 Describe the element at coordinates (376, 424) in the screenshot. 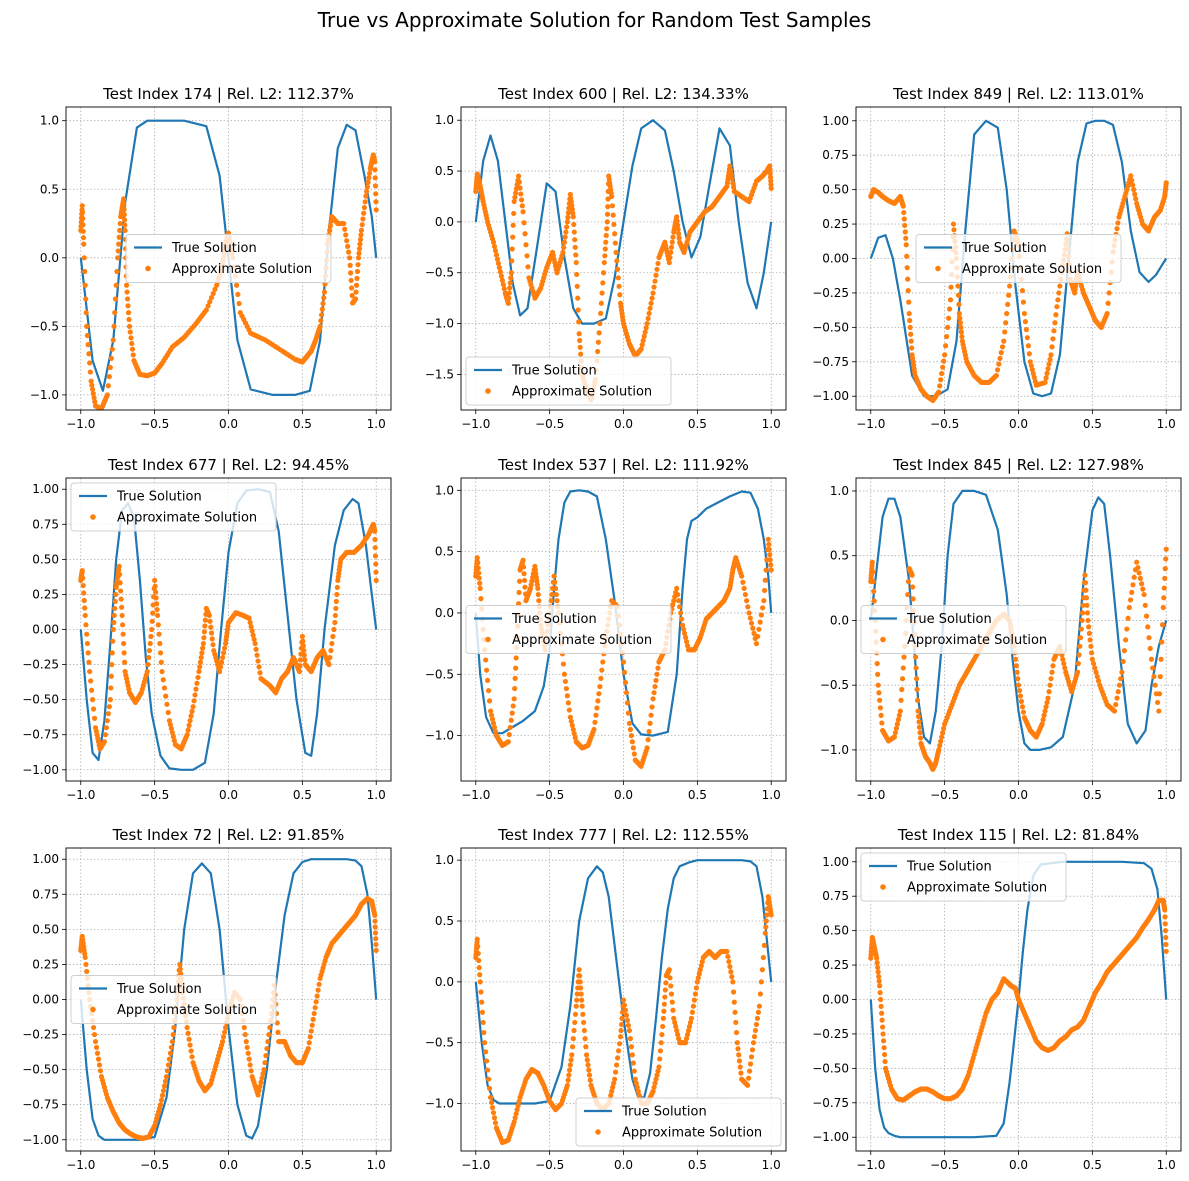

I see `x-tick-label: 1.0` at that location.